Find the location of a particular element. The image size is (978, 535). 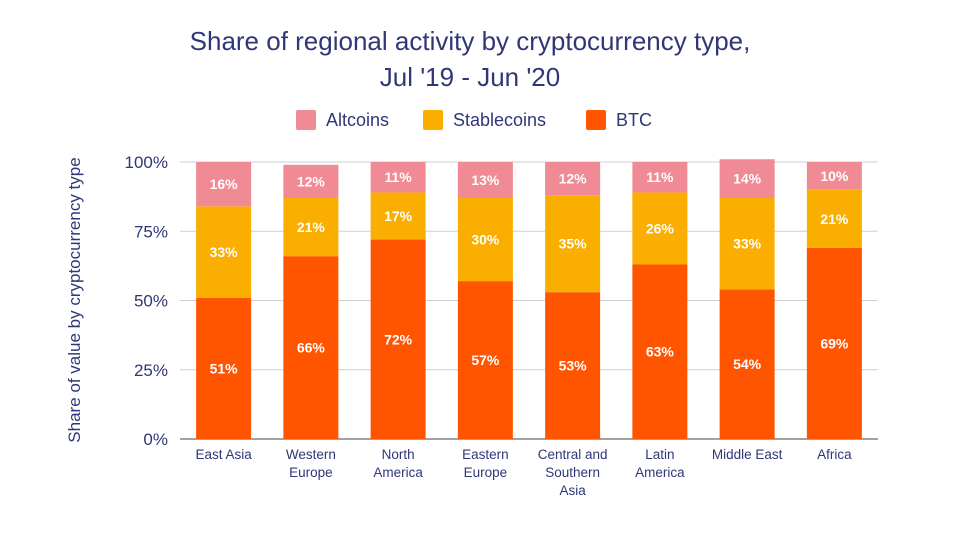

legend-label: Altcoins is located at coordinates (357, 120).